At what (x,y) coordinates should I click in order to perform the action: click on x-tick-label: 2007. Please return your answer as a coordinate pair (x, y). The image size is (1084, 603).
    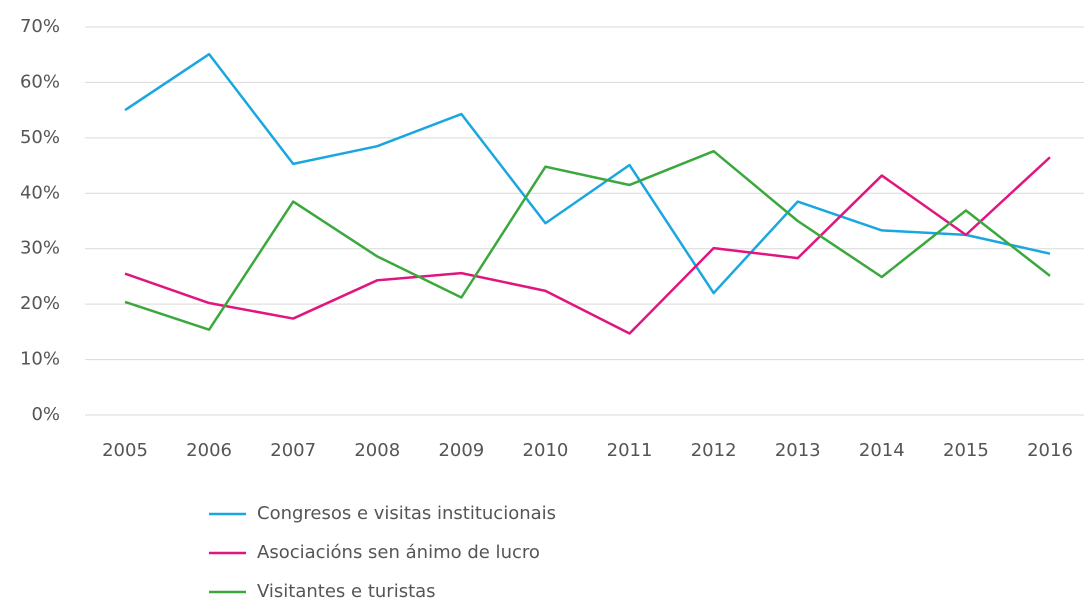
    Looking at the image, I should click on (293, 450).